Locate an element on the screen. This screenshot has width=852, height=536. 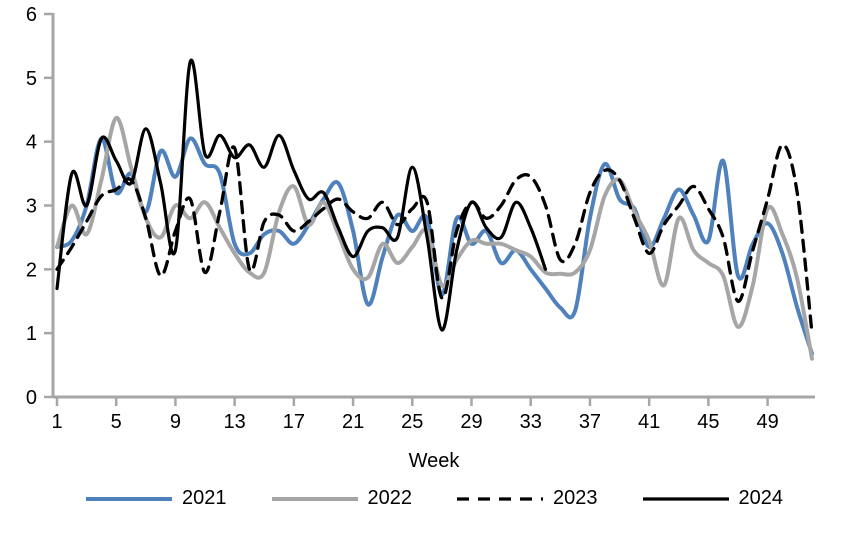
y-tick-label: 2 is located at coordinates (31, 270).